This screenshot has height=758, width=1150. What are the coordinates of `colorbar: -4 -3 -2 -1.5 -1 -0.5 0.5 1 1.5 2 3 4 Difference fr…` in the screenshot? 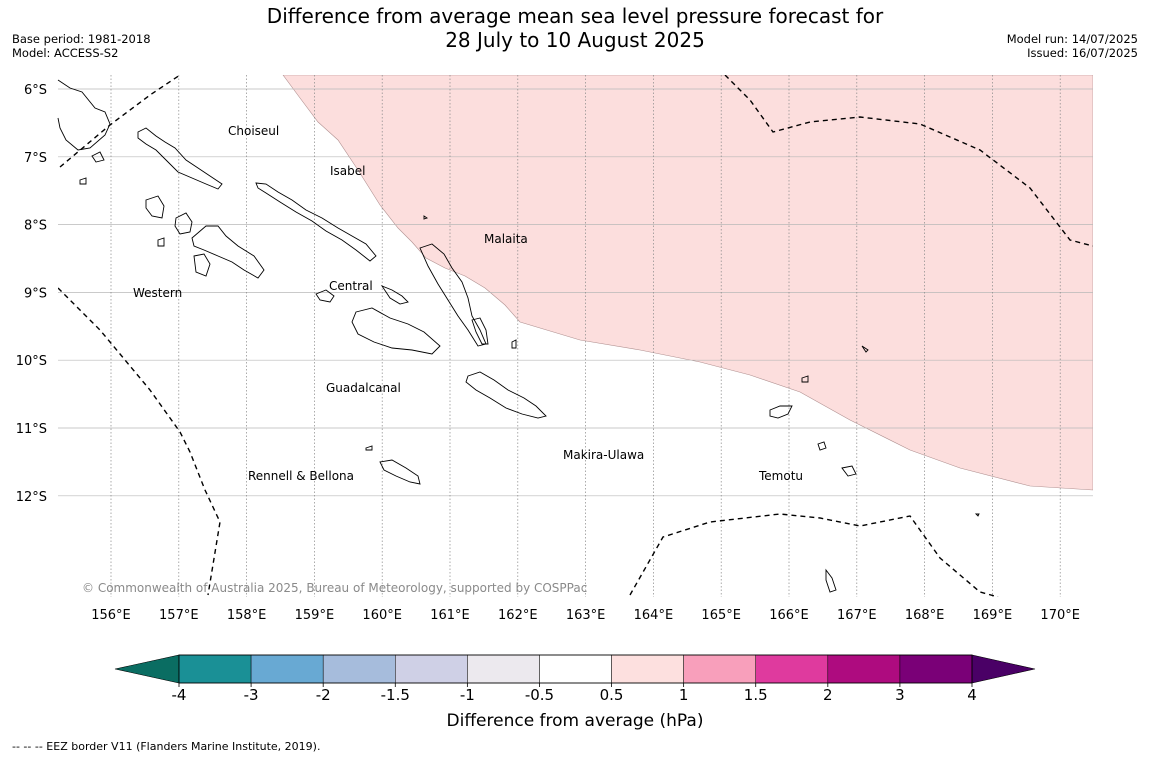 It's located at (575, 692).